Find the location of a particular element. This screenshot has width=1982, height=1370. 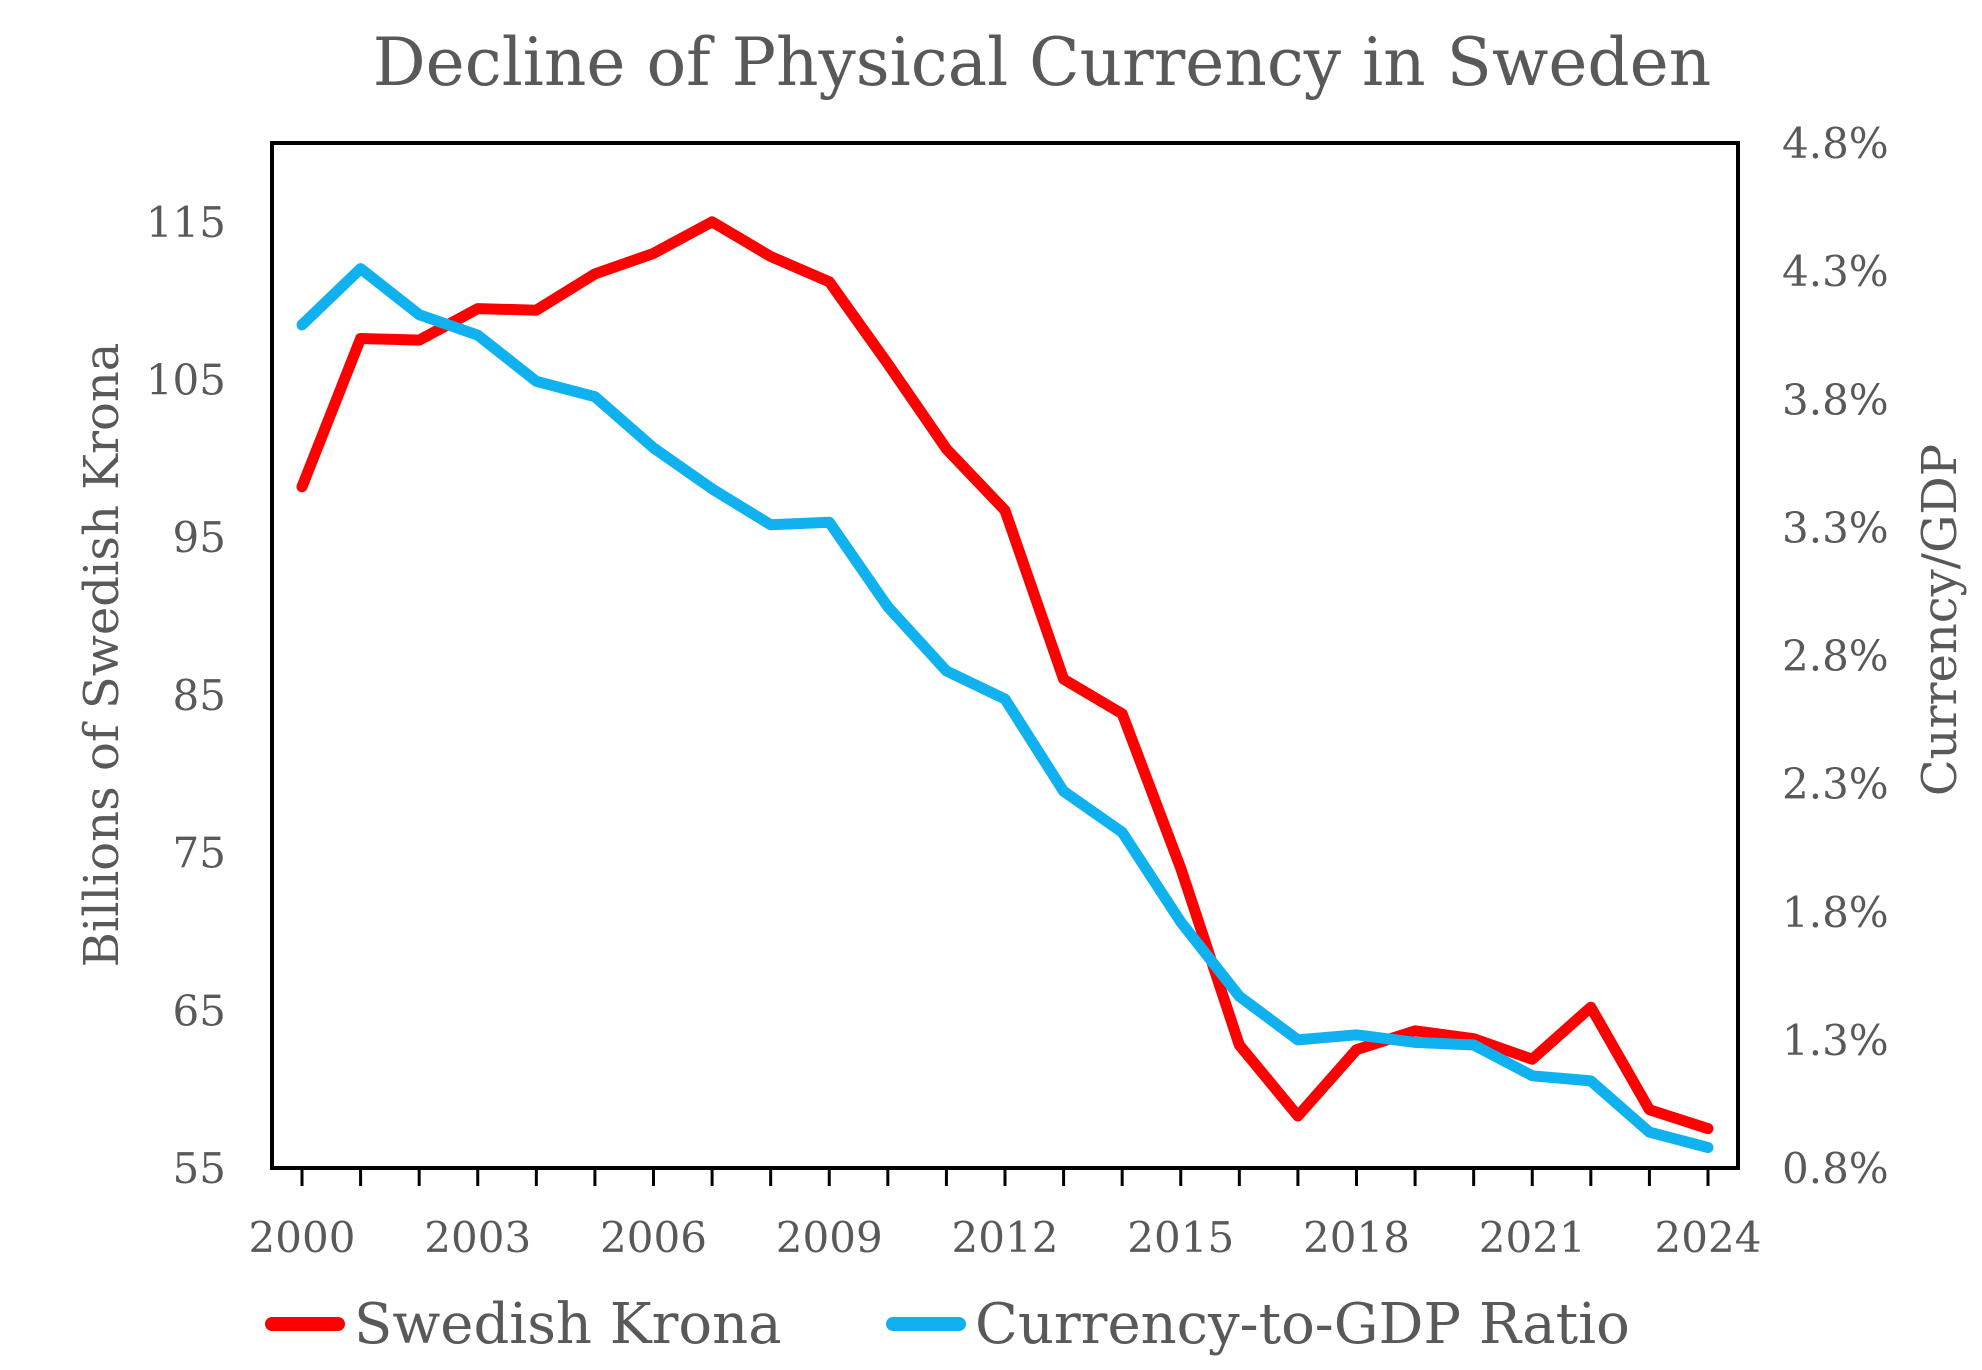

legend-item-swedish-krona: Swedish Krona is located at coordinates (523, 1324).